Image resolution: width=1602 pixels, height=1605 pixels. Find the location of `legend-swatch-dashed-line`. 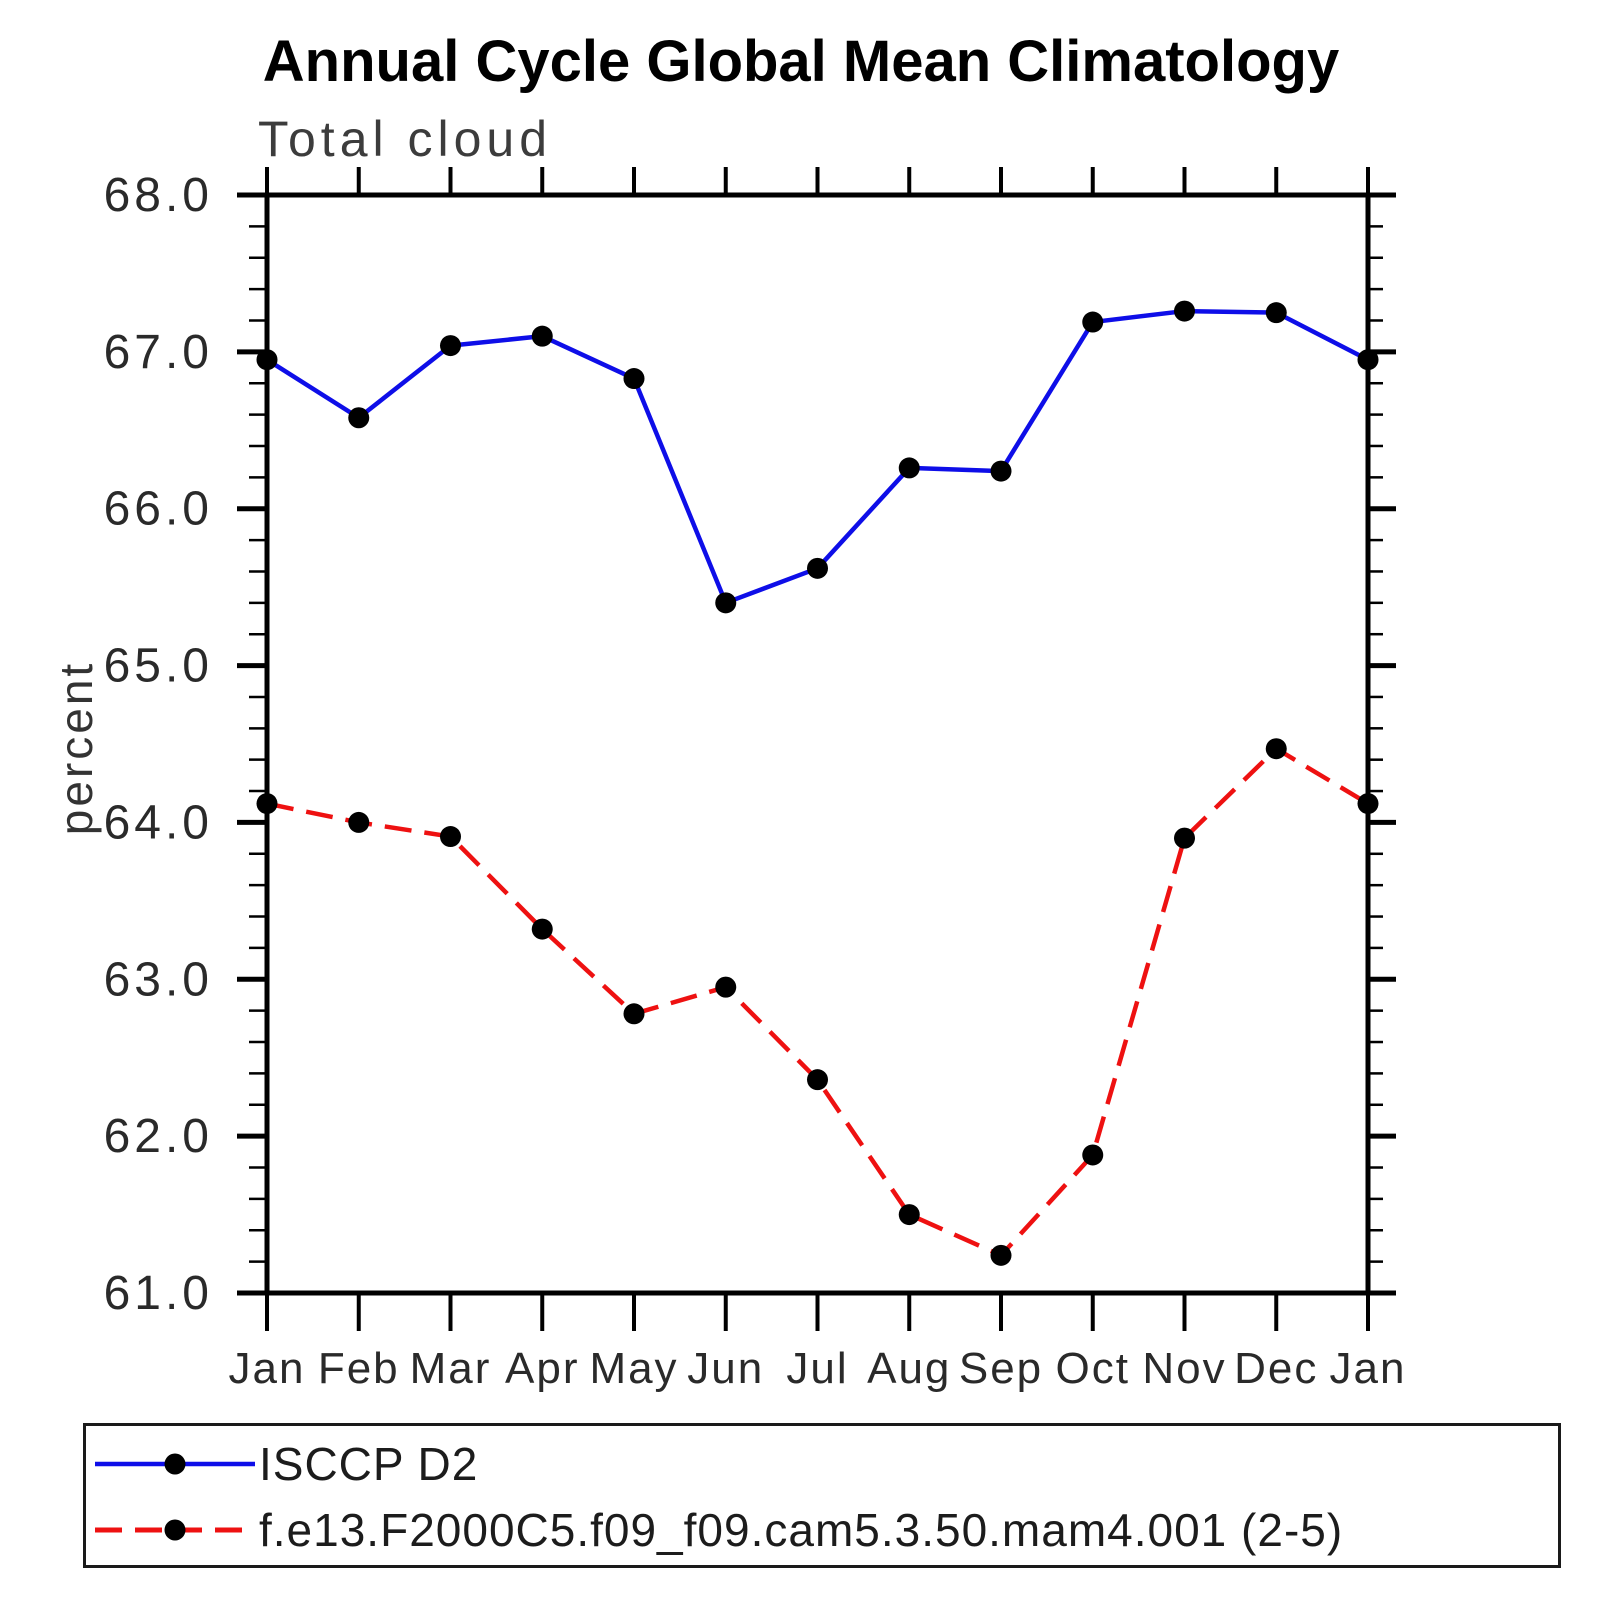

legend-swatch-dashed-line is located at coordinates (175, 1530).